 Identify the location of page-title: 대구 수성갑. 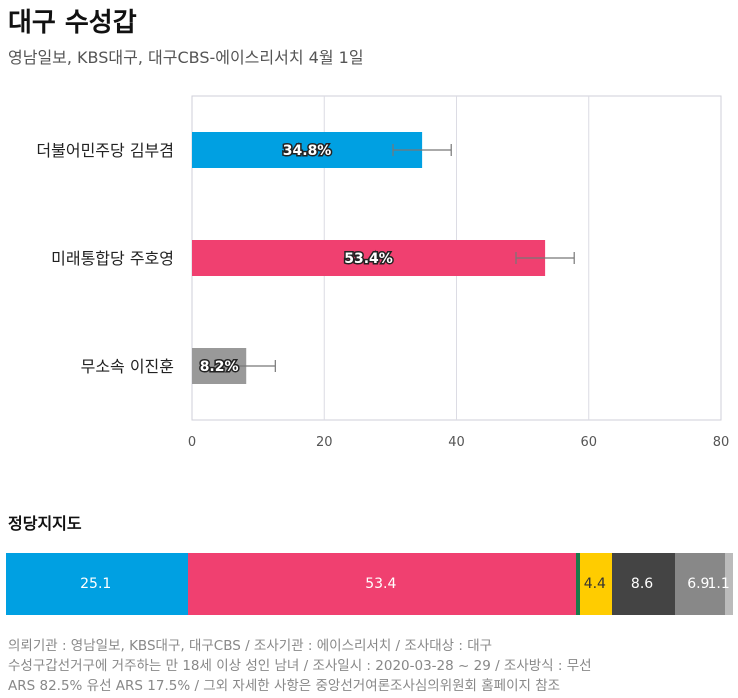
(72, 23).